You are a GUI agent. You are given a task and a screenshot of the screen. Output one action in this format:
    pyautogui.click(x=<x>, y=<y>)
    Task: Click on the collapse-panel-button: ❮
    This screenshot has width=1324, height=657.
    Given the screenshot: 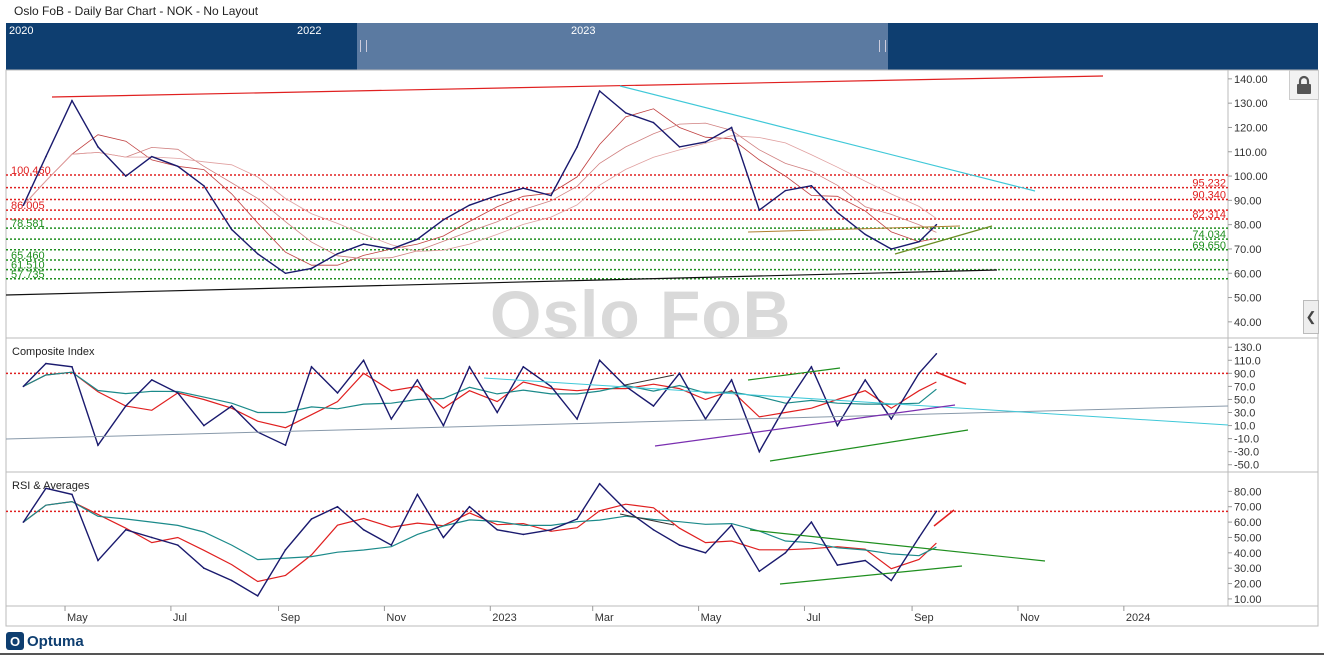 What is the action you would take?
    pyautogui.click(x=1311, y=317)
    